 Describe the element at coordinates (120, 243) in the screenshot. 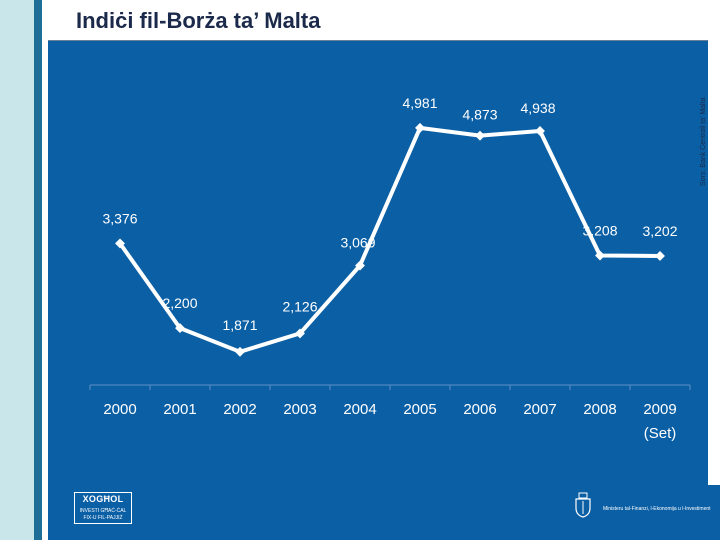

I see `data-point-2000` at that location.